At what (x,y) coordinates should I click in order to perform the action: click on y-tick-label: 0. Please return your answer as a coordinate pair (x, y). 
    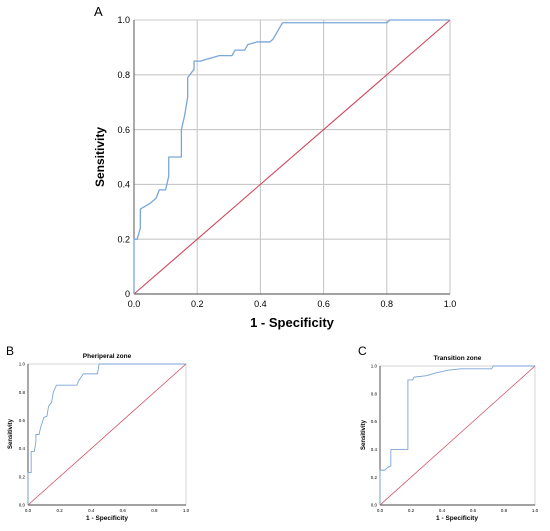
    Looking at the image, I should click on (127, 294).